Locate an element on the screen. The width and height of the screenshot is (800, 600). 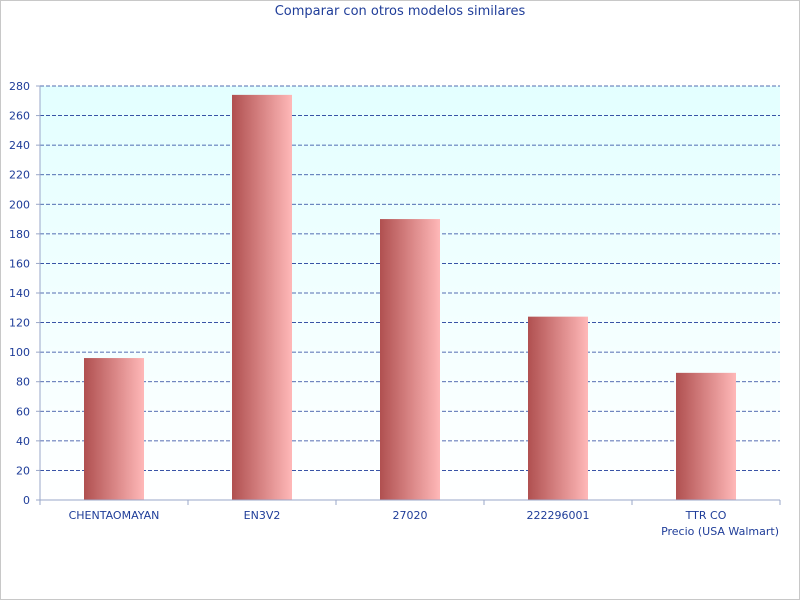
y-tick-label: 180 is located at coordinates (19, 234).